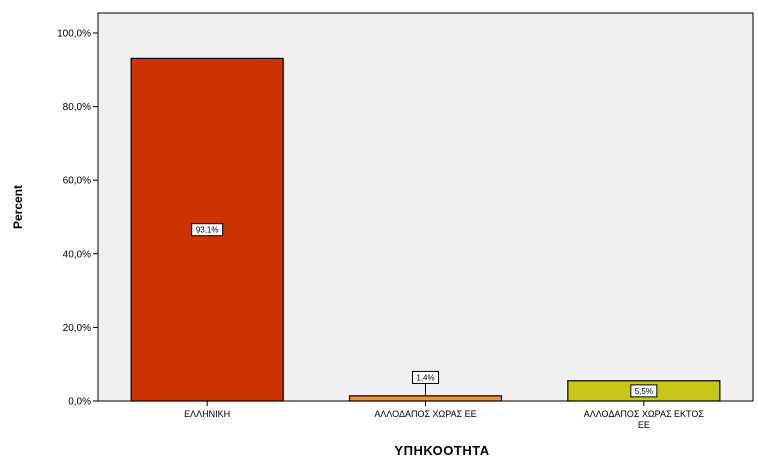 Image resolution: width=758 pixels, height=458 pixels. I want to click on y-tick-label: 60,0%, so click(77, 181).